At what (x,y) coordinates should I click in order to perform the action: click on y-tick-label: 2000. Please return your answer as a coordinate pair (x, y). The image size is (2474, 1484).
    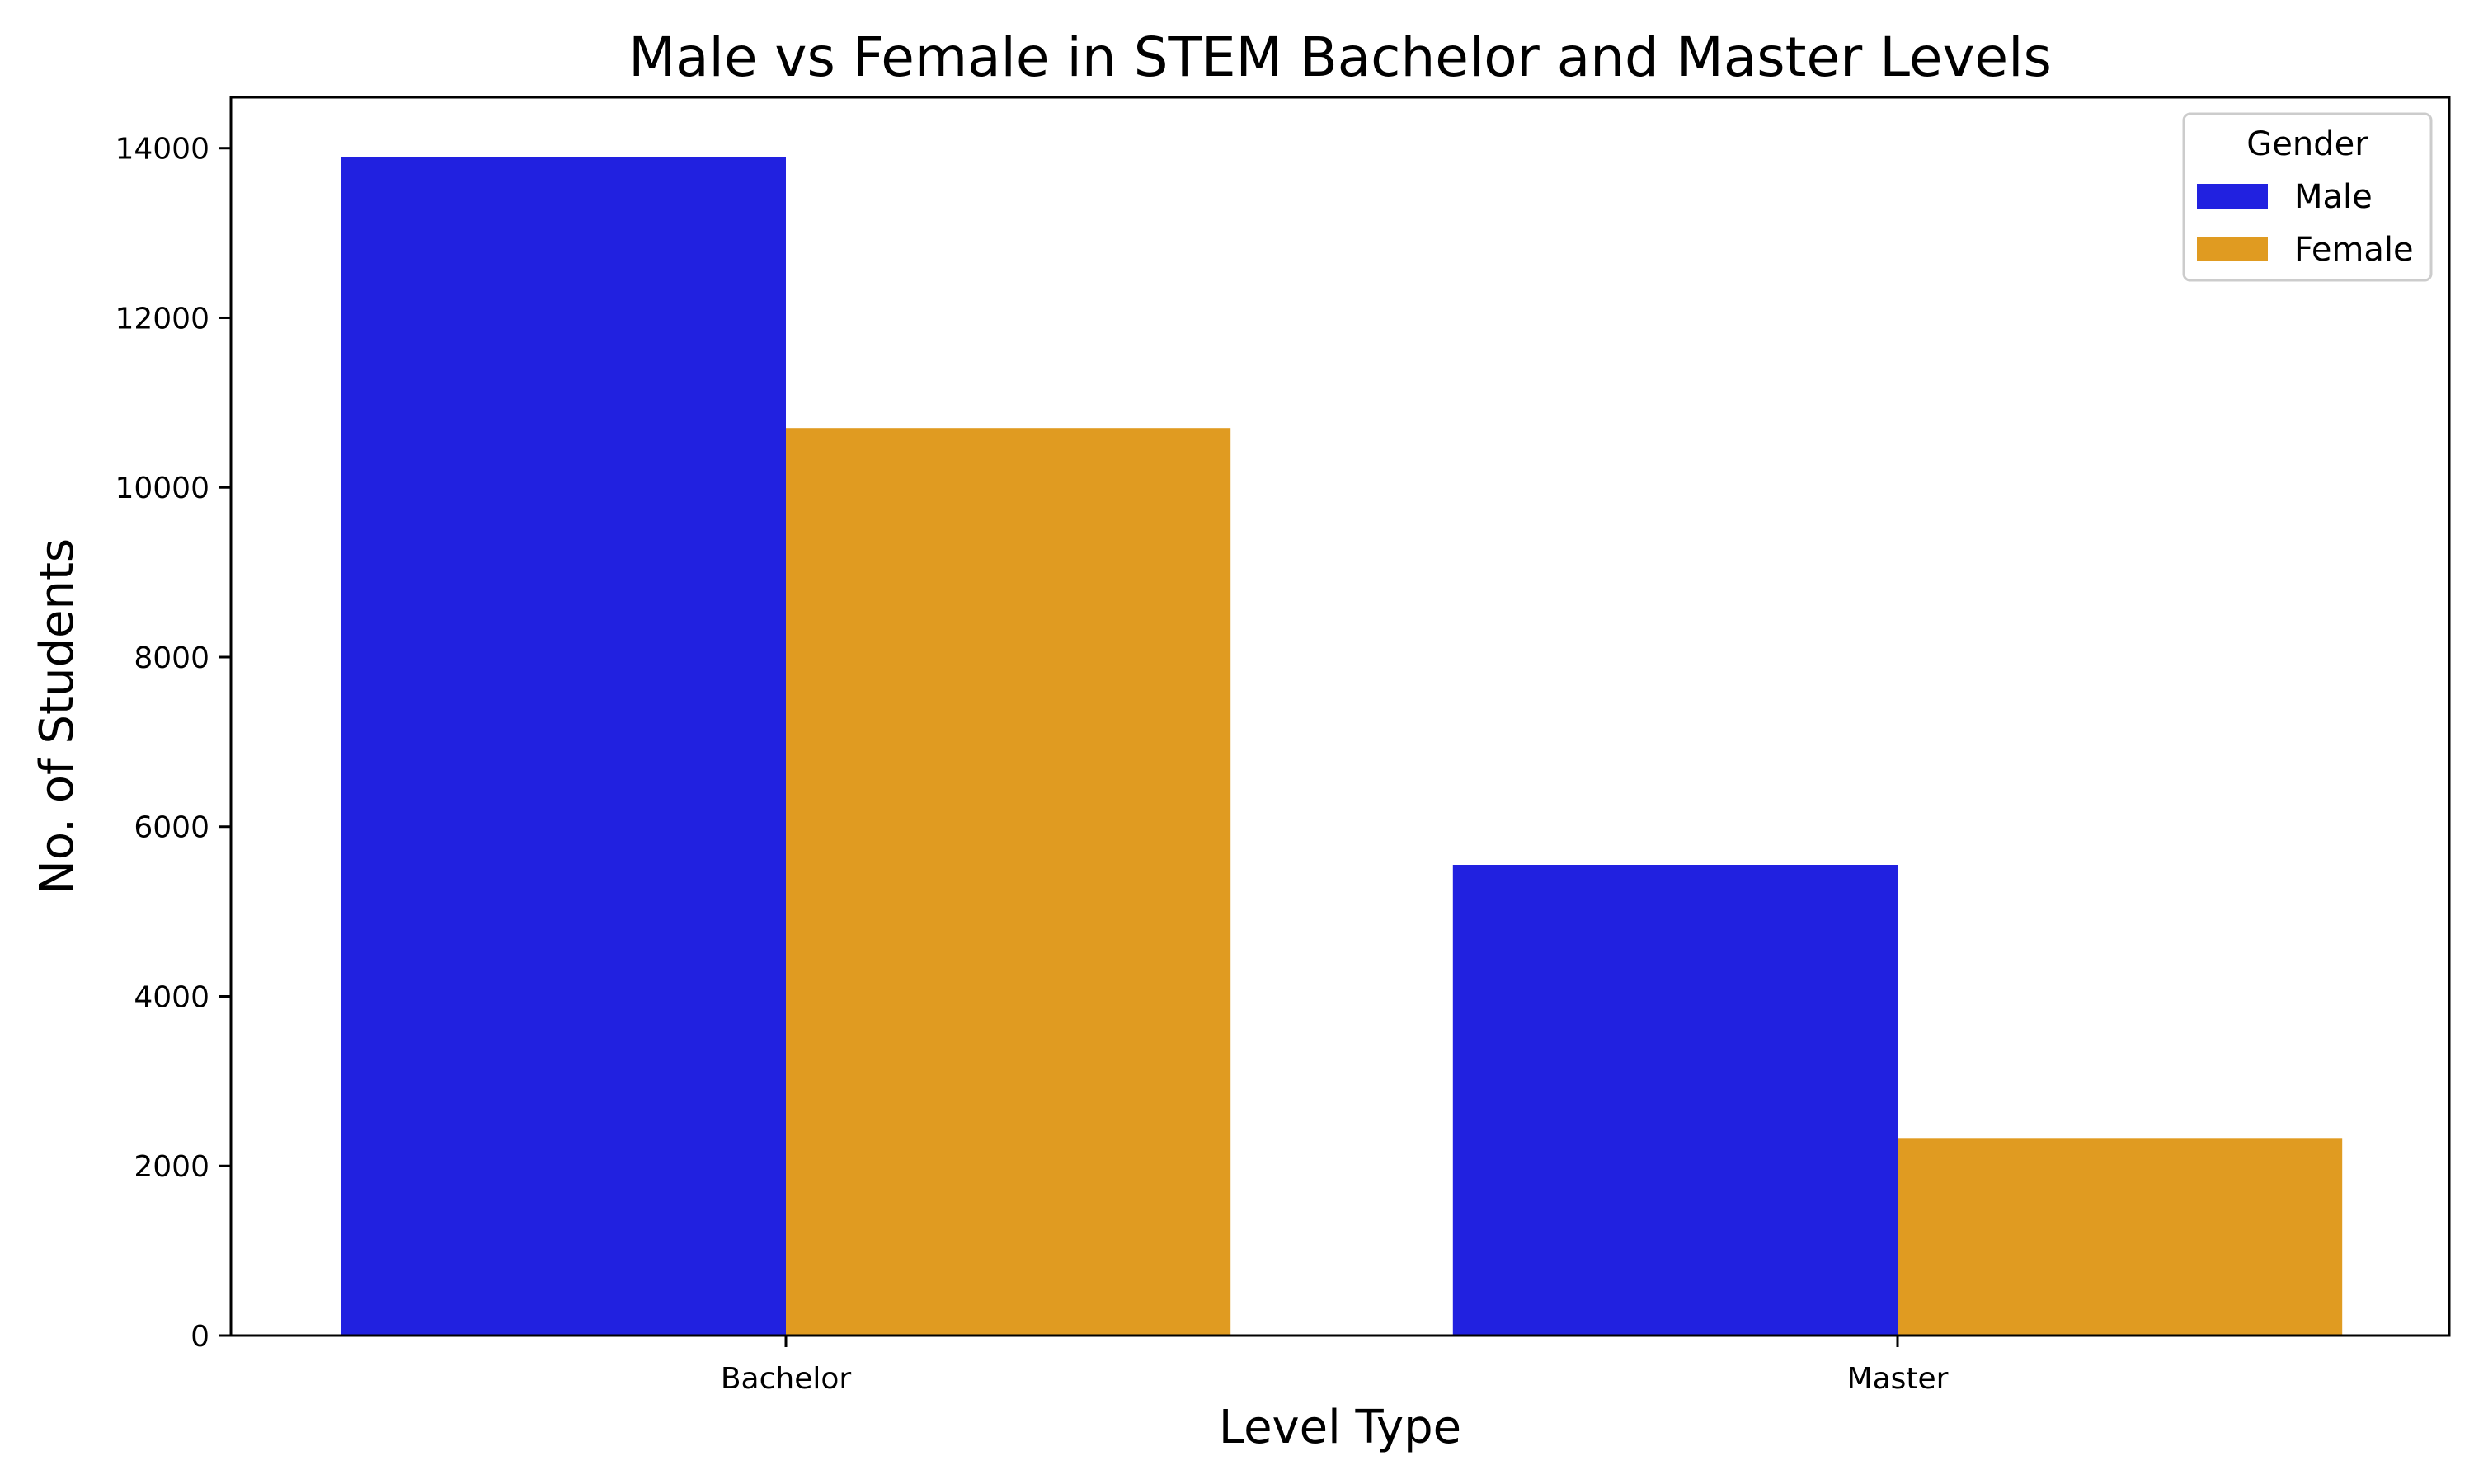
    Looking at the image, I should click on (171, 1167).